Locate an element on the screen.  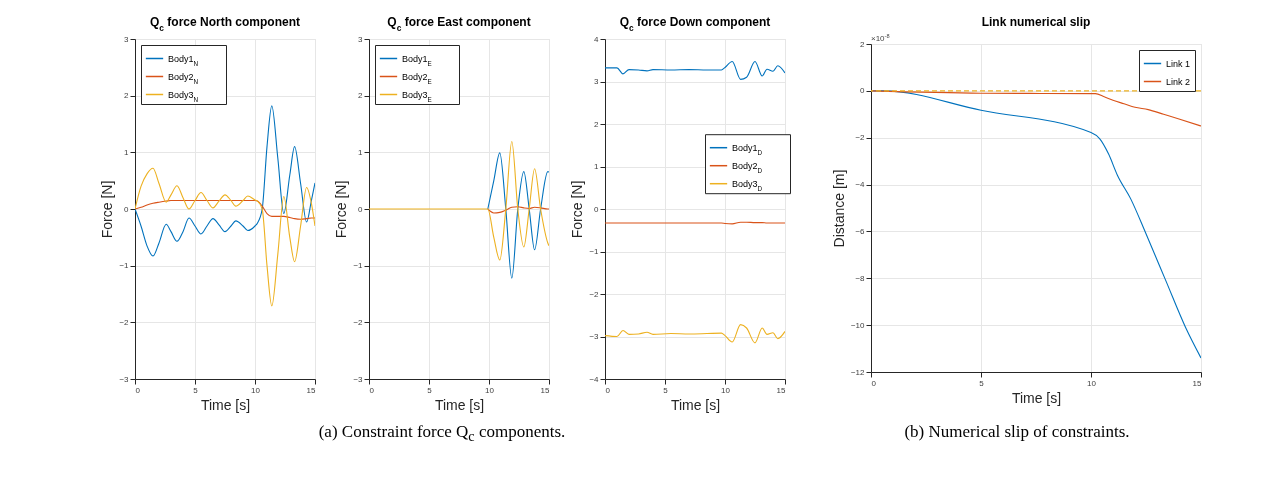
legend-label: Body3$_{E}$ is located at coordinates (417, 95).